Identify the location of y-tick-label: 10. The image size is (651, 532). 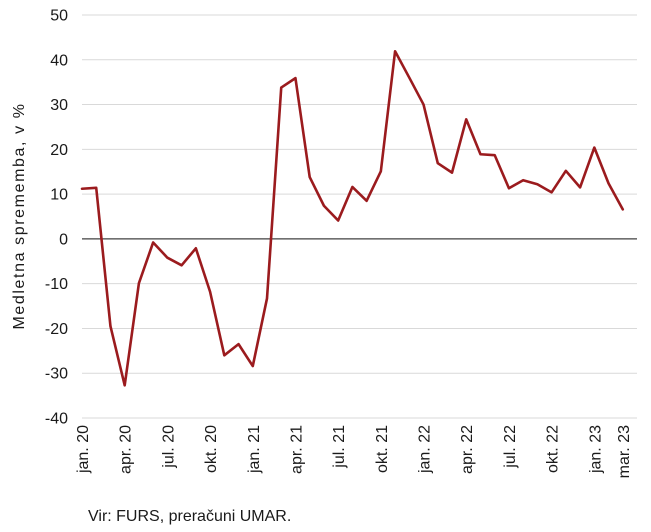
(59, 195).